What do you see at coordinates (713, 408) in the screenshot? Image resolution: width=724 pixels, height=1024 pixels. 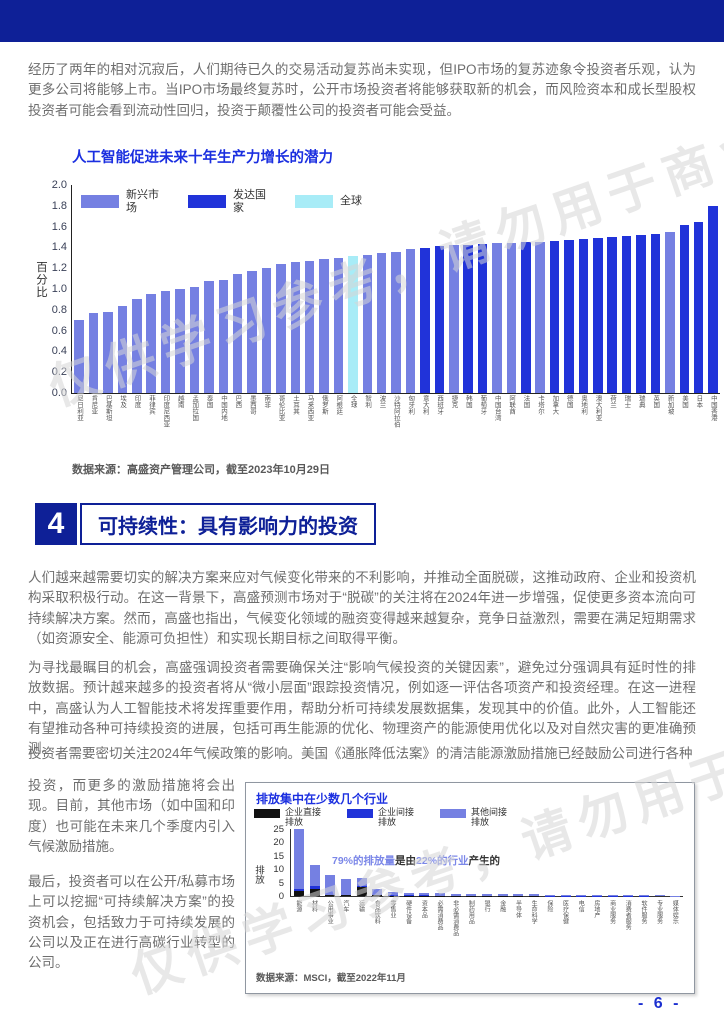 I see `x-label: 中国香港` at bounding box center [713, 408].